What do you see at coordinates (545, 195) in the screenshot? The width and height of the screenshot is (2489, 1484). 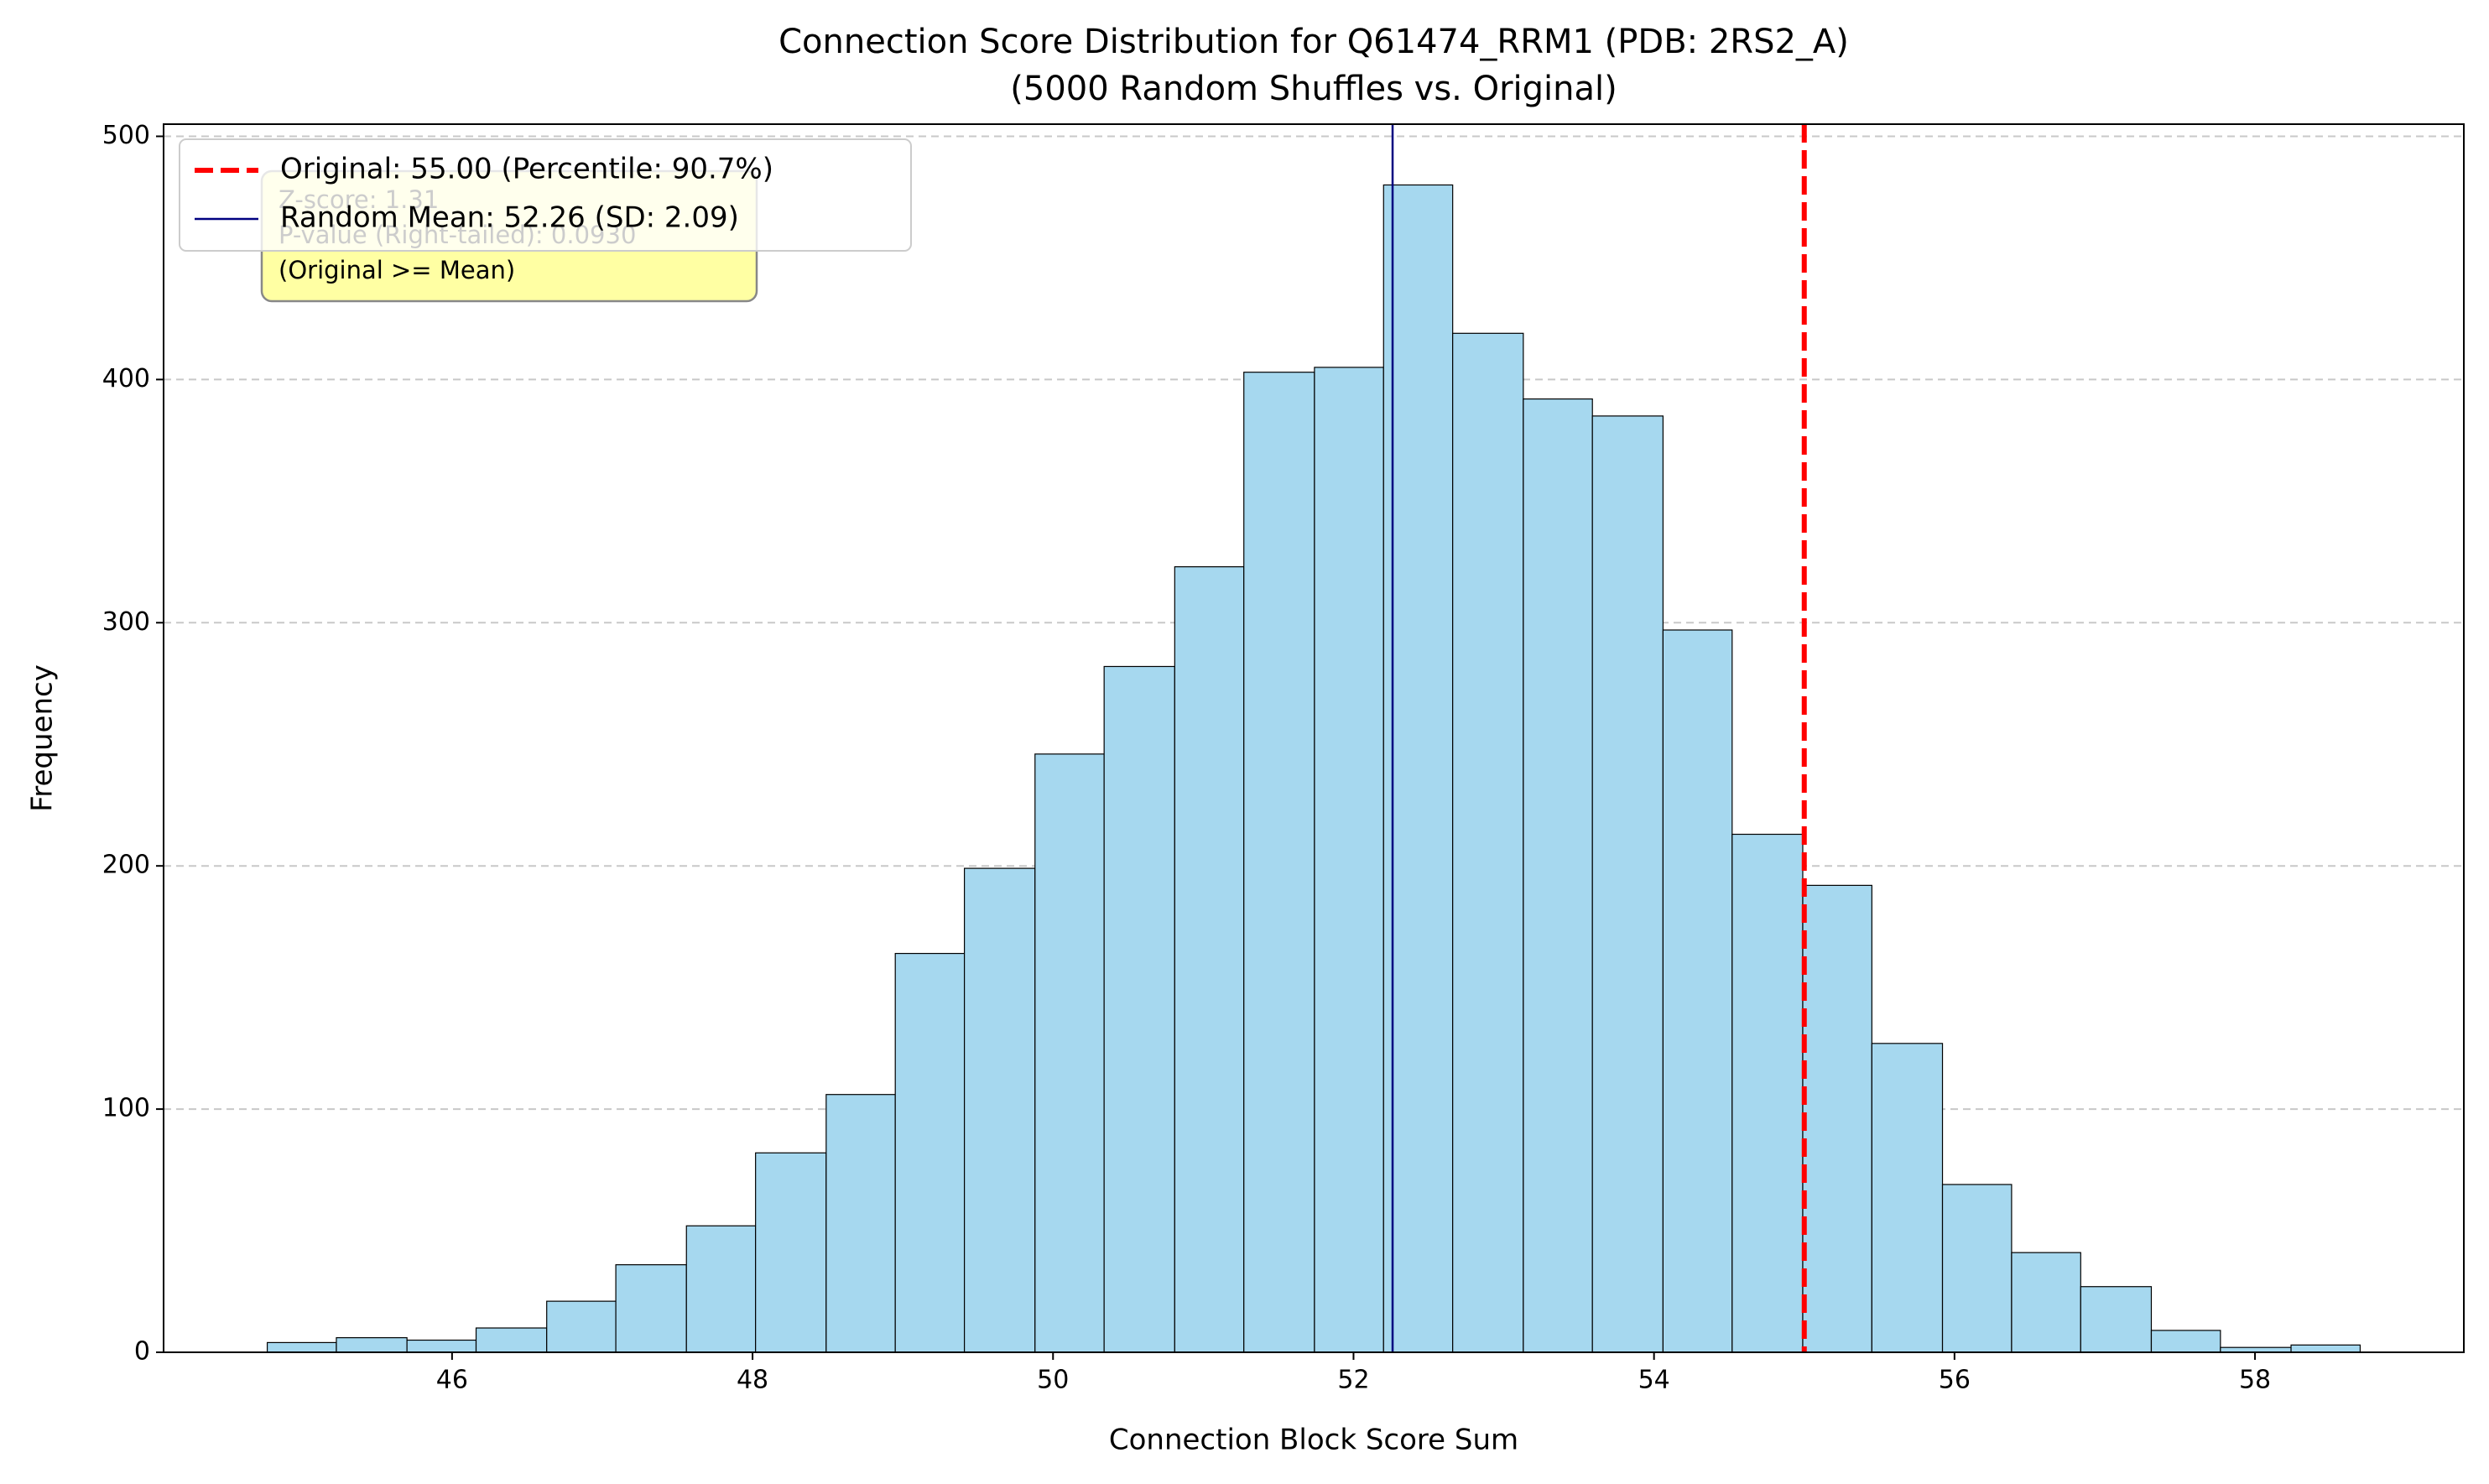 I see `legend-box` at bounding box center [545, 195].